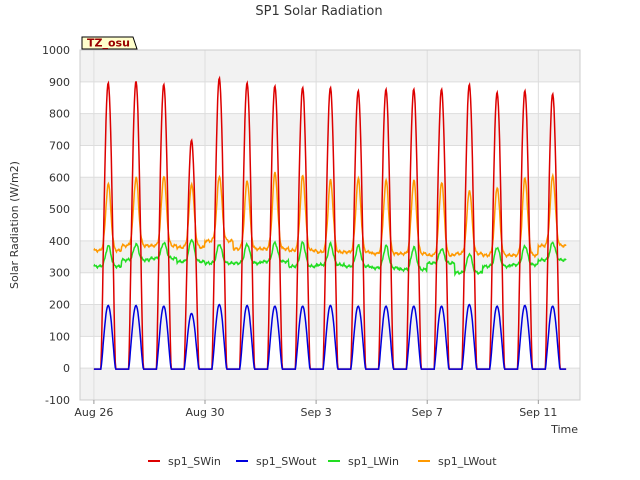  I want to click on x-tick-label: Sep 7, so click(427, 412).